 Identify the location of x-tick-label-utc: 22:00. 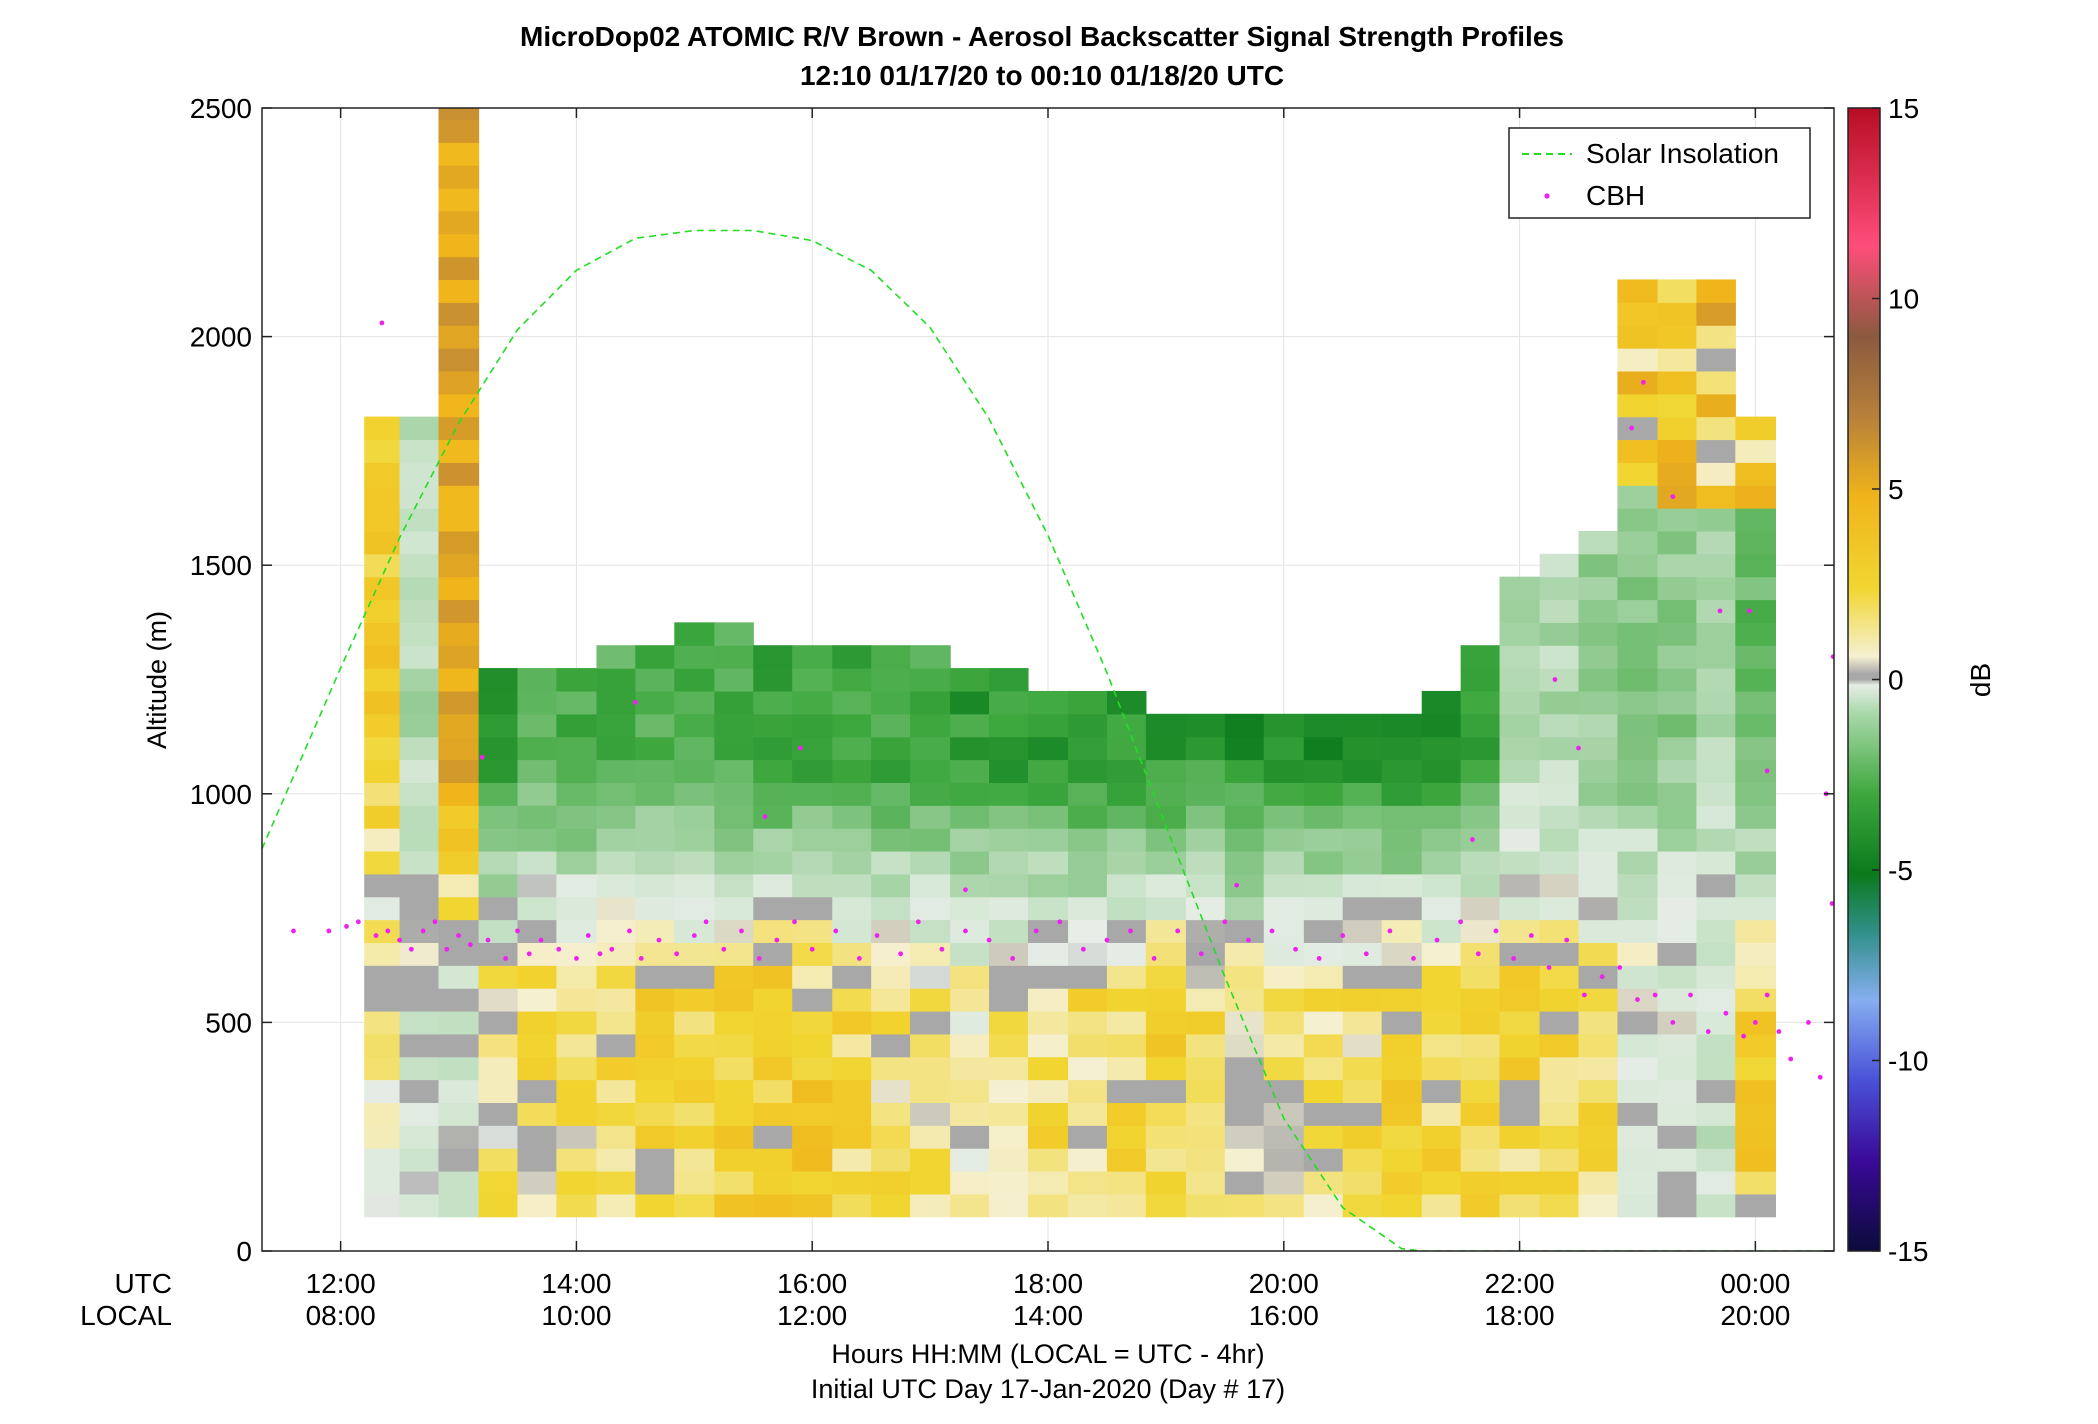
(1520, 1283).